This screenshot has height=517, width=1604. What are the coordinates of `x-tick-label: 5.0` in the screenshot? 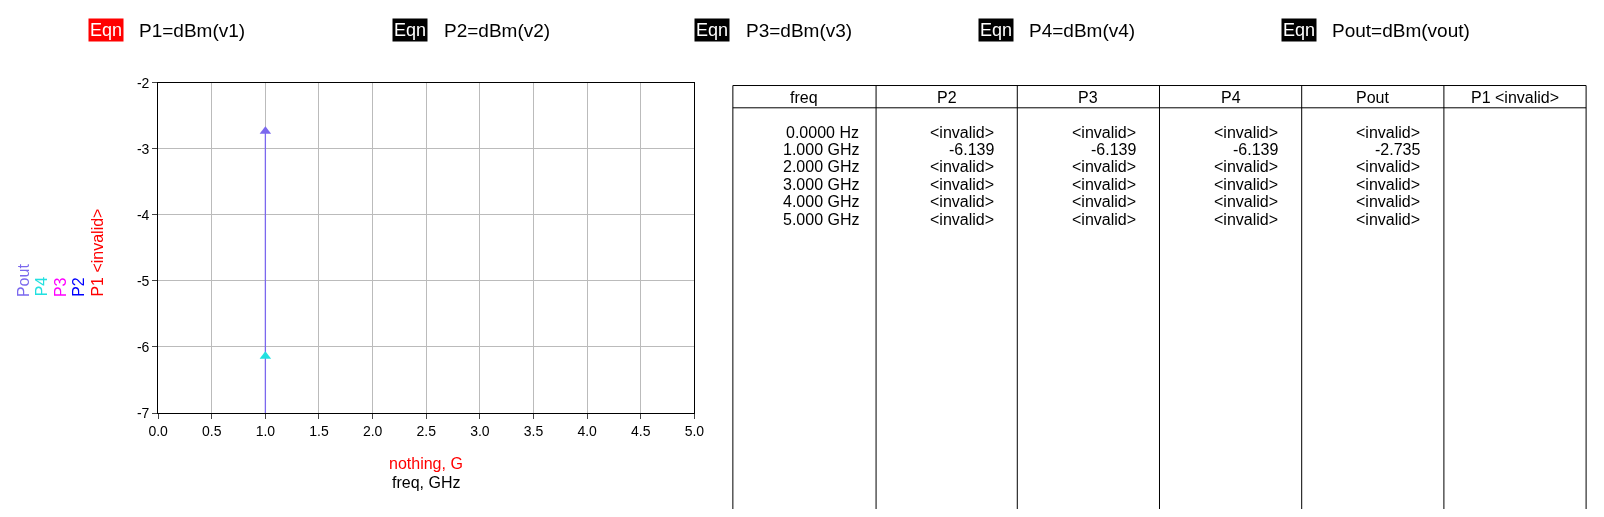 It's located at (694, 430).